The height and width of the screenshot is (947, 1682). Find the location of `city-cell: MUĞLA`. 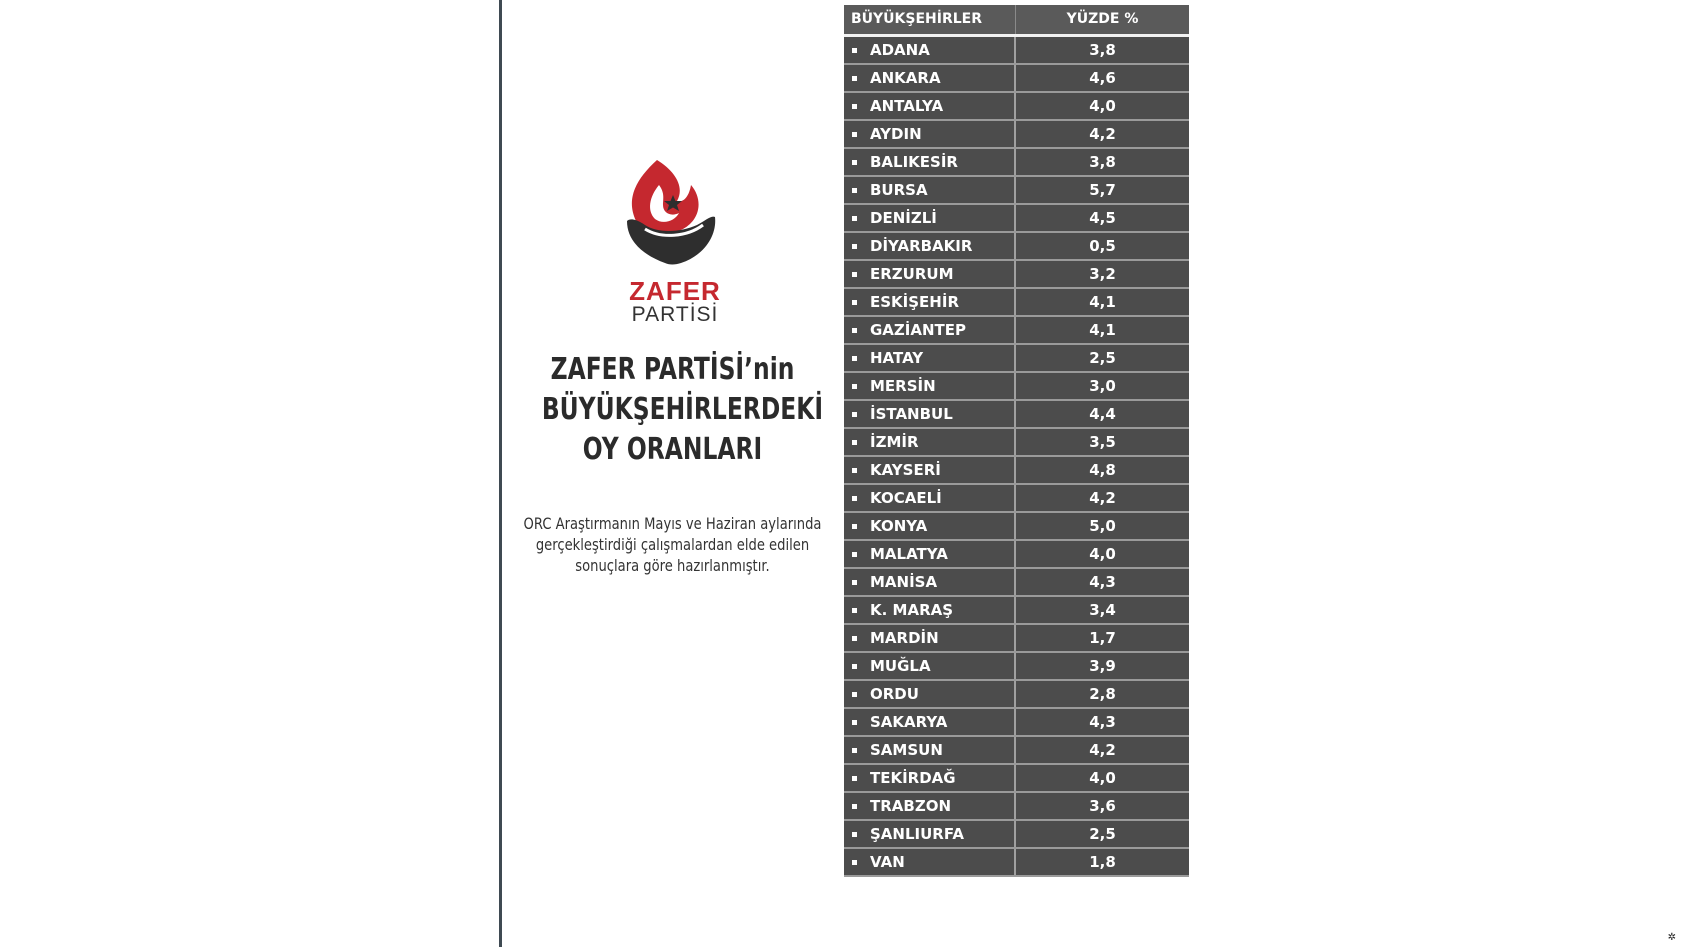

city-cell: MUĞLA is located at coordinates (930, 666).